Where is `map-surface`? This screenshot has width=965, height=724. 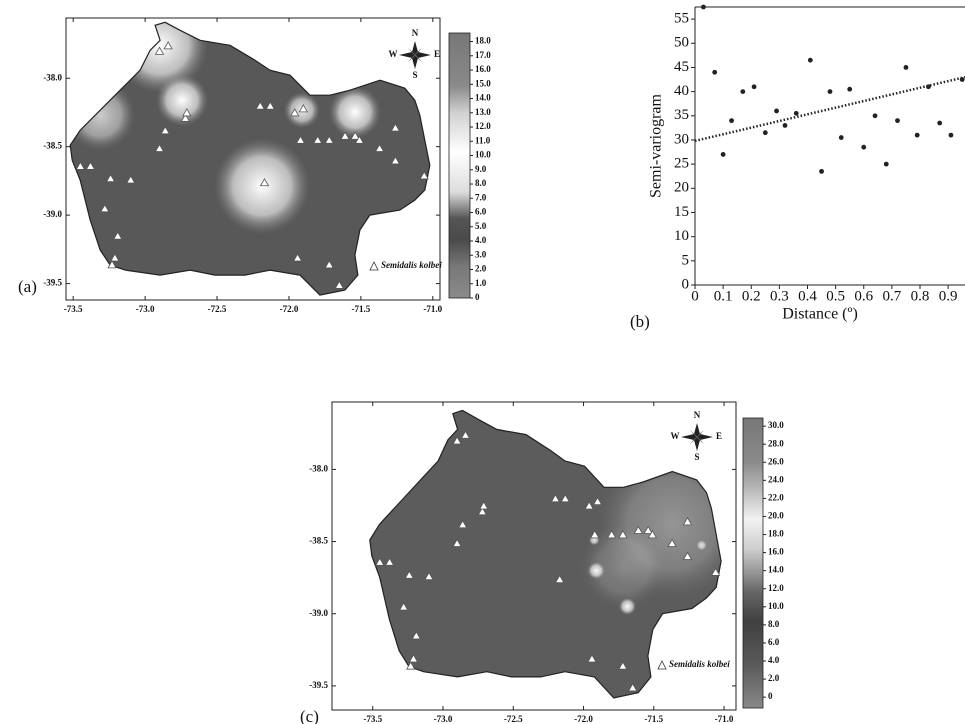 map-surface is located at coordinates (545, 554).